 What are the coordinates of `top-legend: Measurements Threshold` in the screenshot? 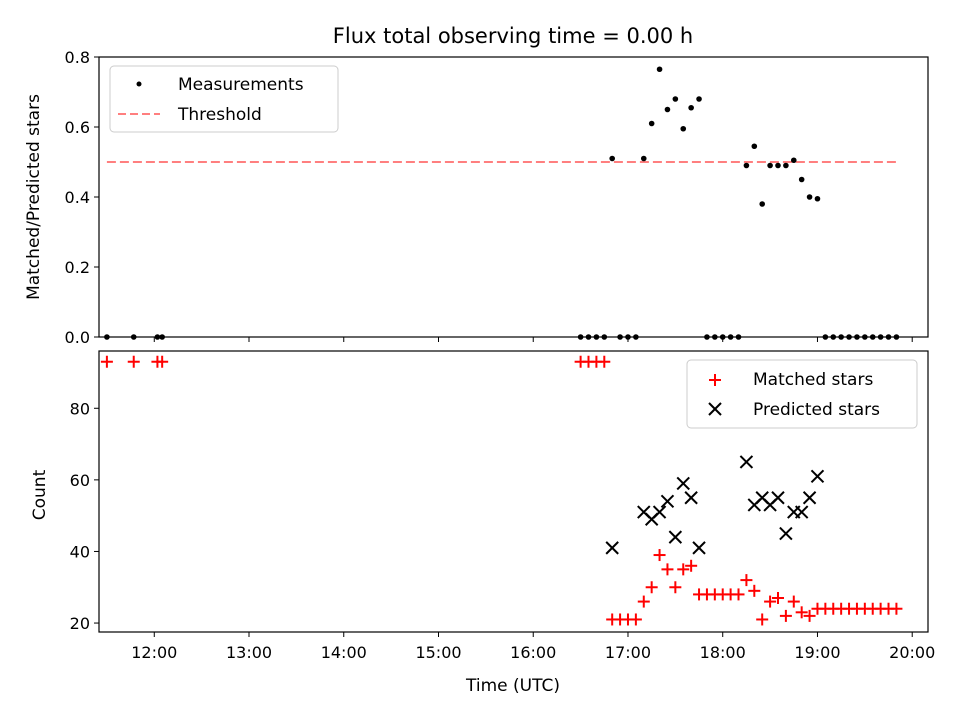 It's located at (224, 99).